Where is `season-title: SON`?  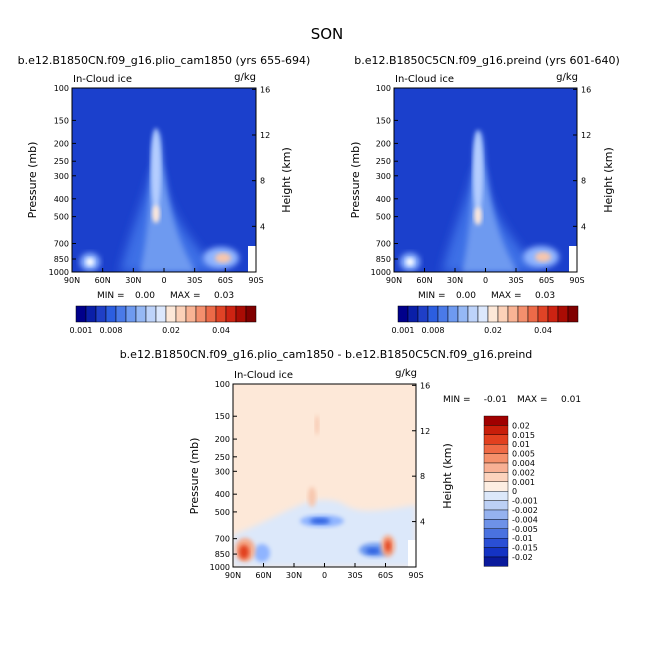
season-title: SON is located at coordinates (327, 34).